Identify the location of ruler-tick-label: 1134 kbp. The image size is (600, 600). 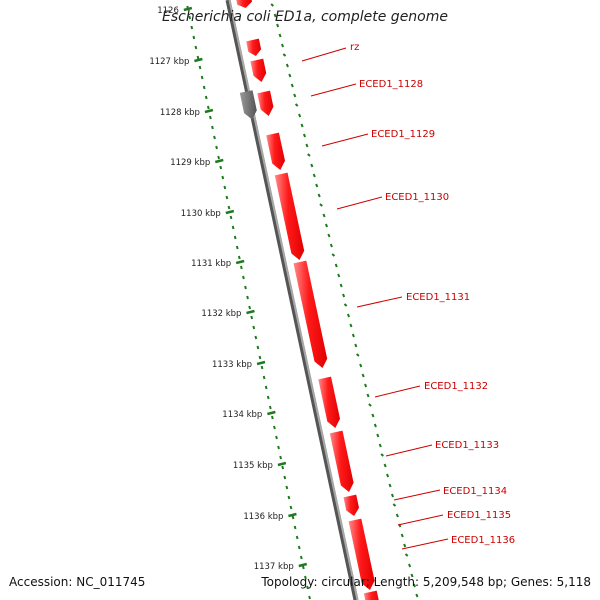
(242, 415).